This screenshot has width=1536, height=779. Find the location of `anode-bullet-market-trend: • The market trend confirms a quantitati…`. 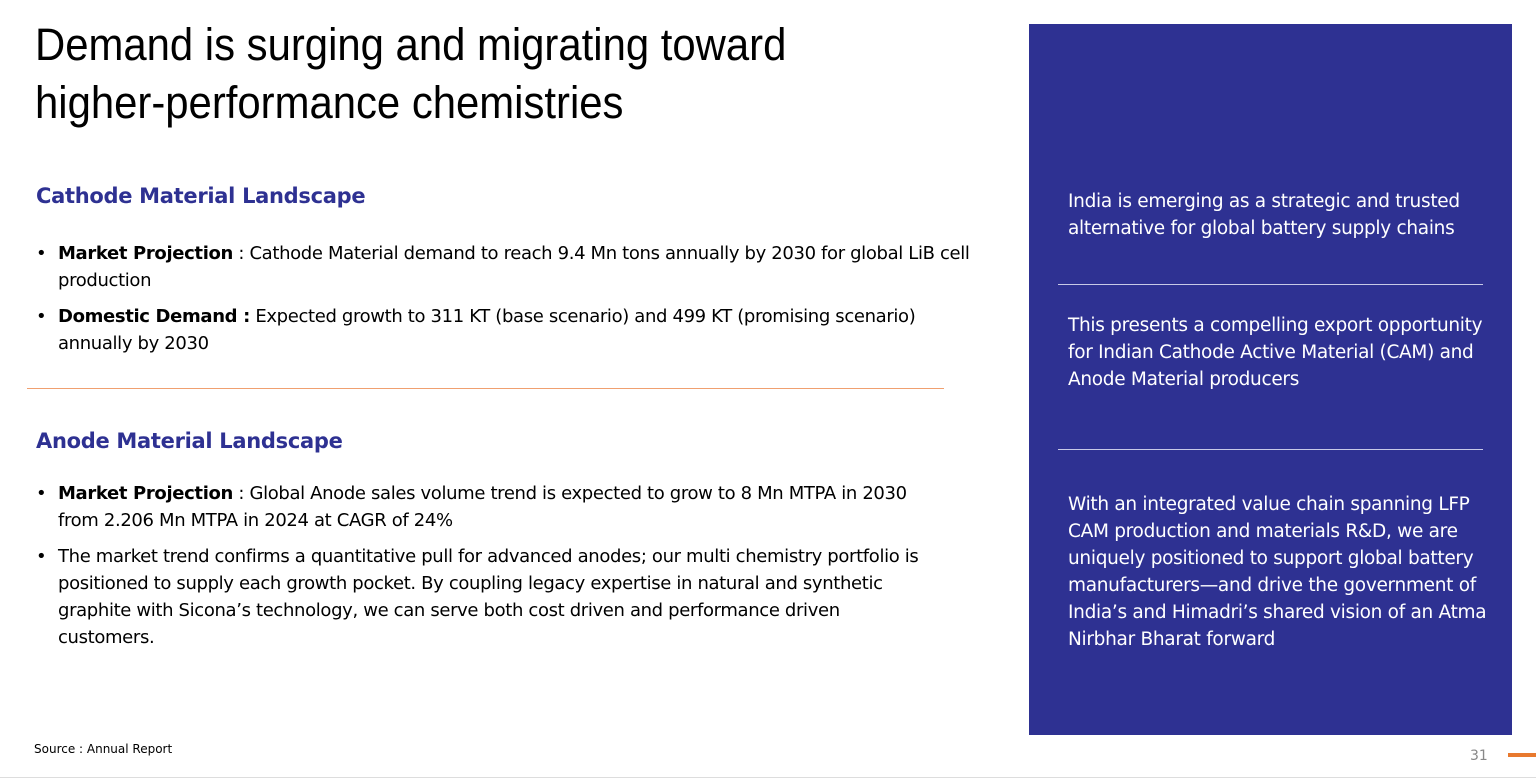

anode-bullet-market-trend: • The market trend confirms a quantitati… is located at coordinates (486, 597).